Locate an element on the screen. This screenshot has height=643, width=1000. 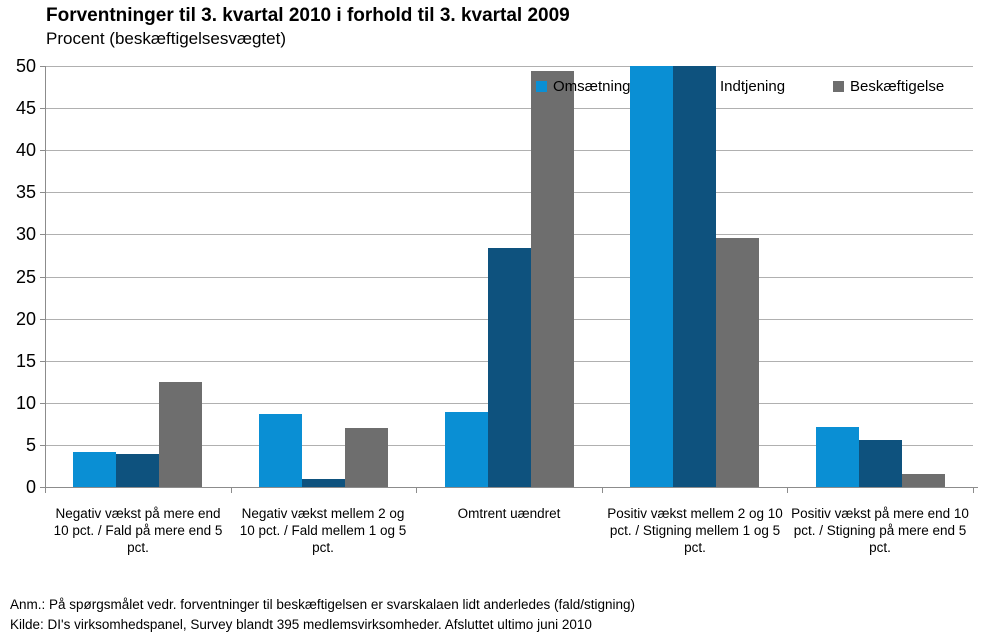
y-tick-label-50: 50 is located at coordinates (25, 66).